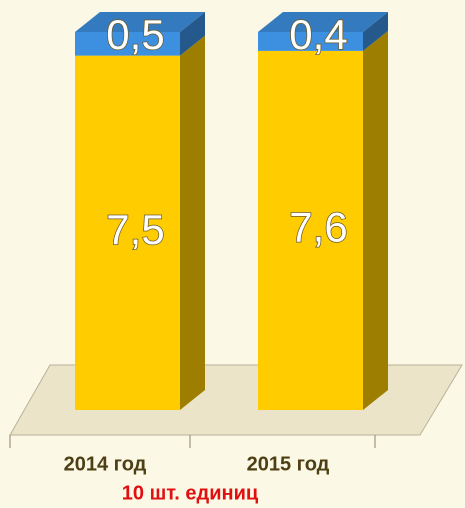  I want to click on data-label: 0,4, so click(318, 34).